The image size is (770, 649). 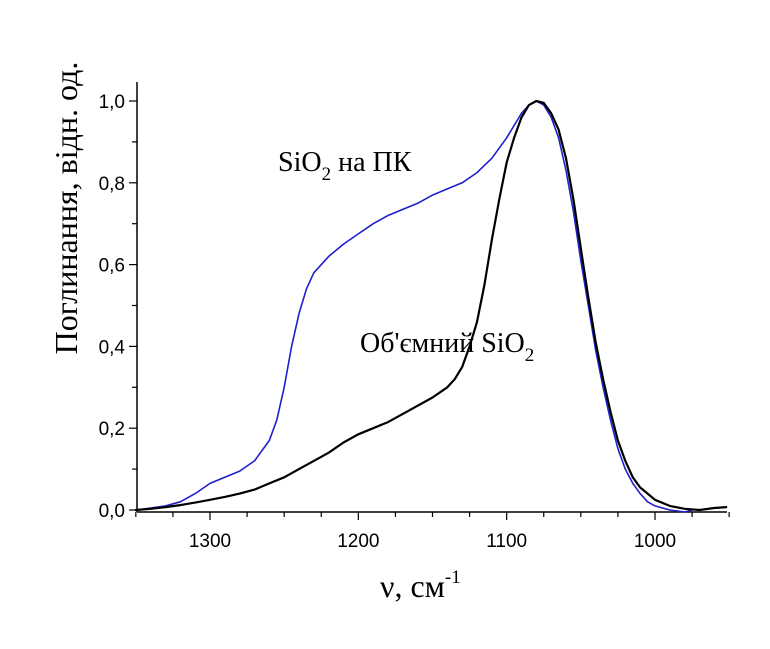 I want to click on y-tick-label: 0,2, so click(x=112, y=429).